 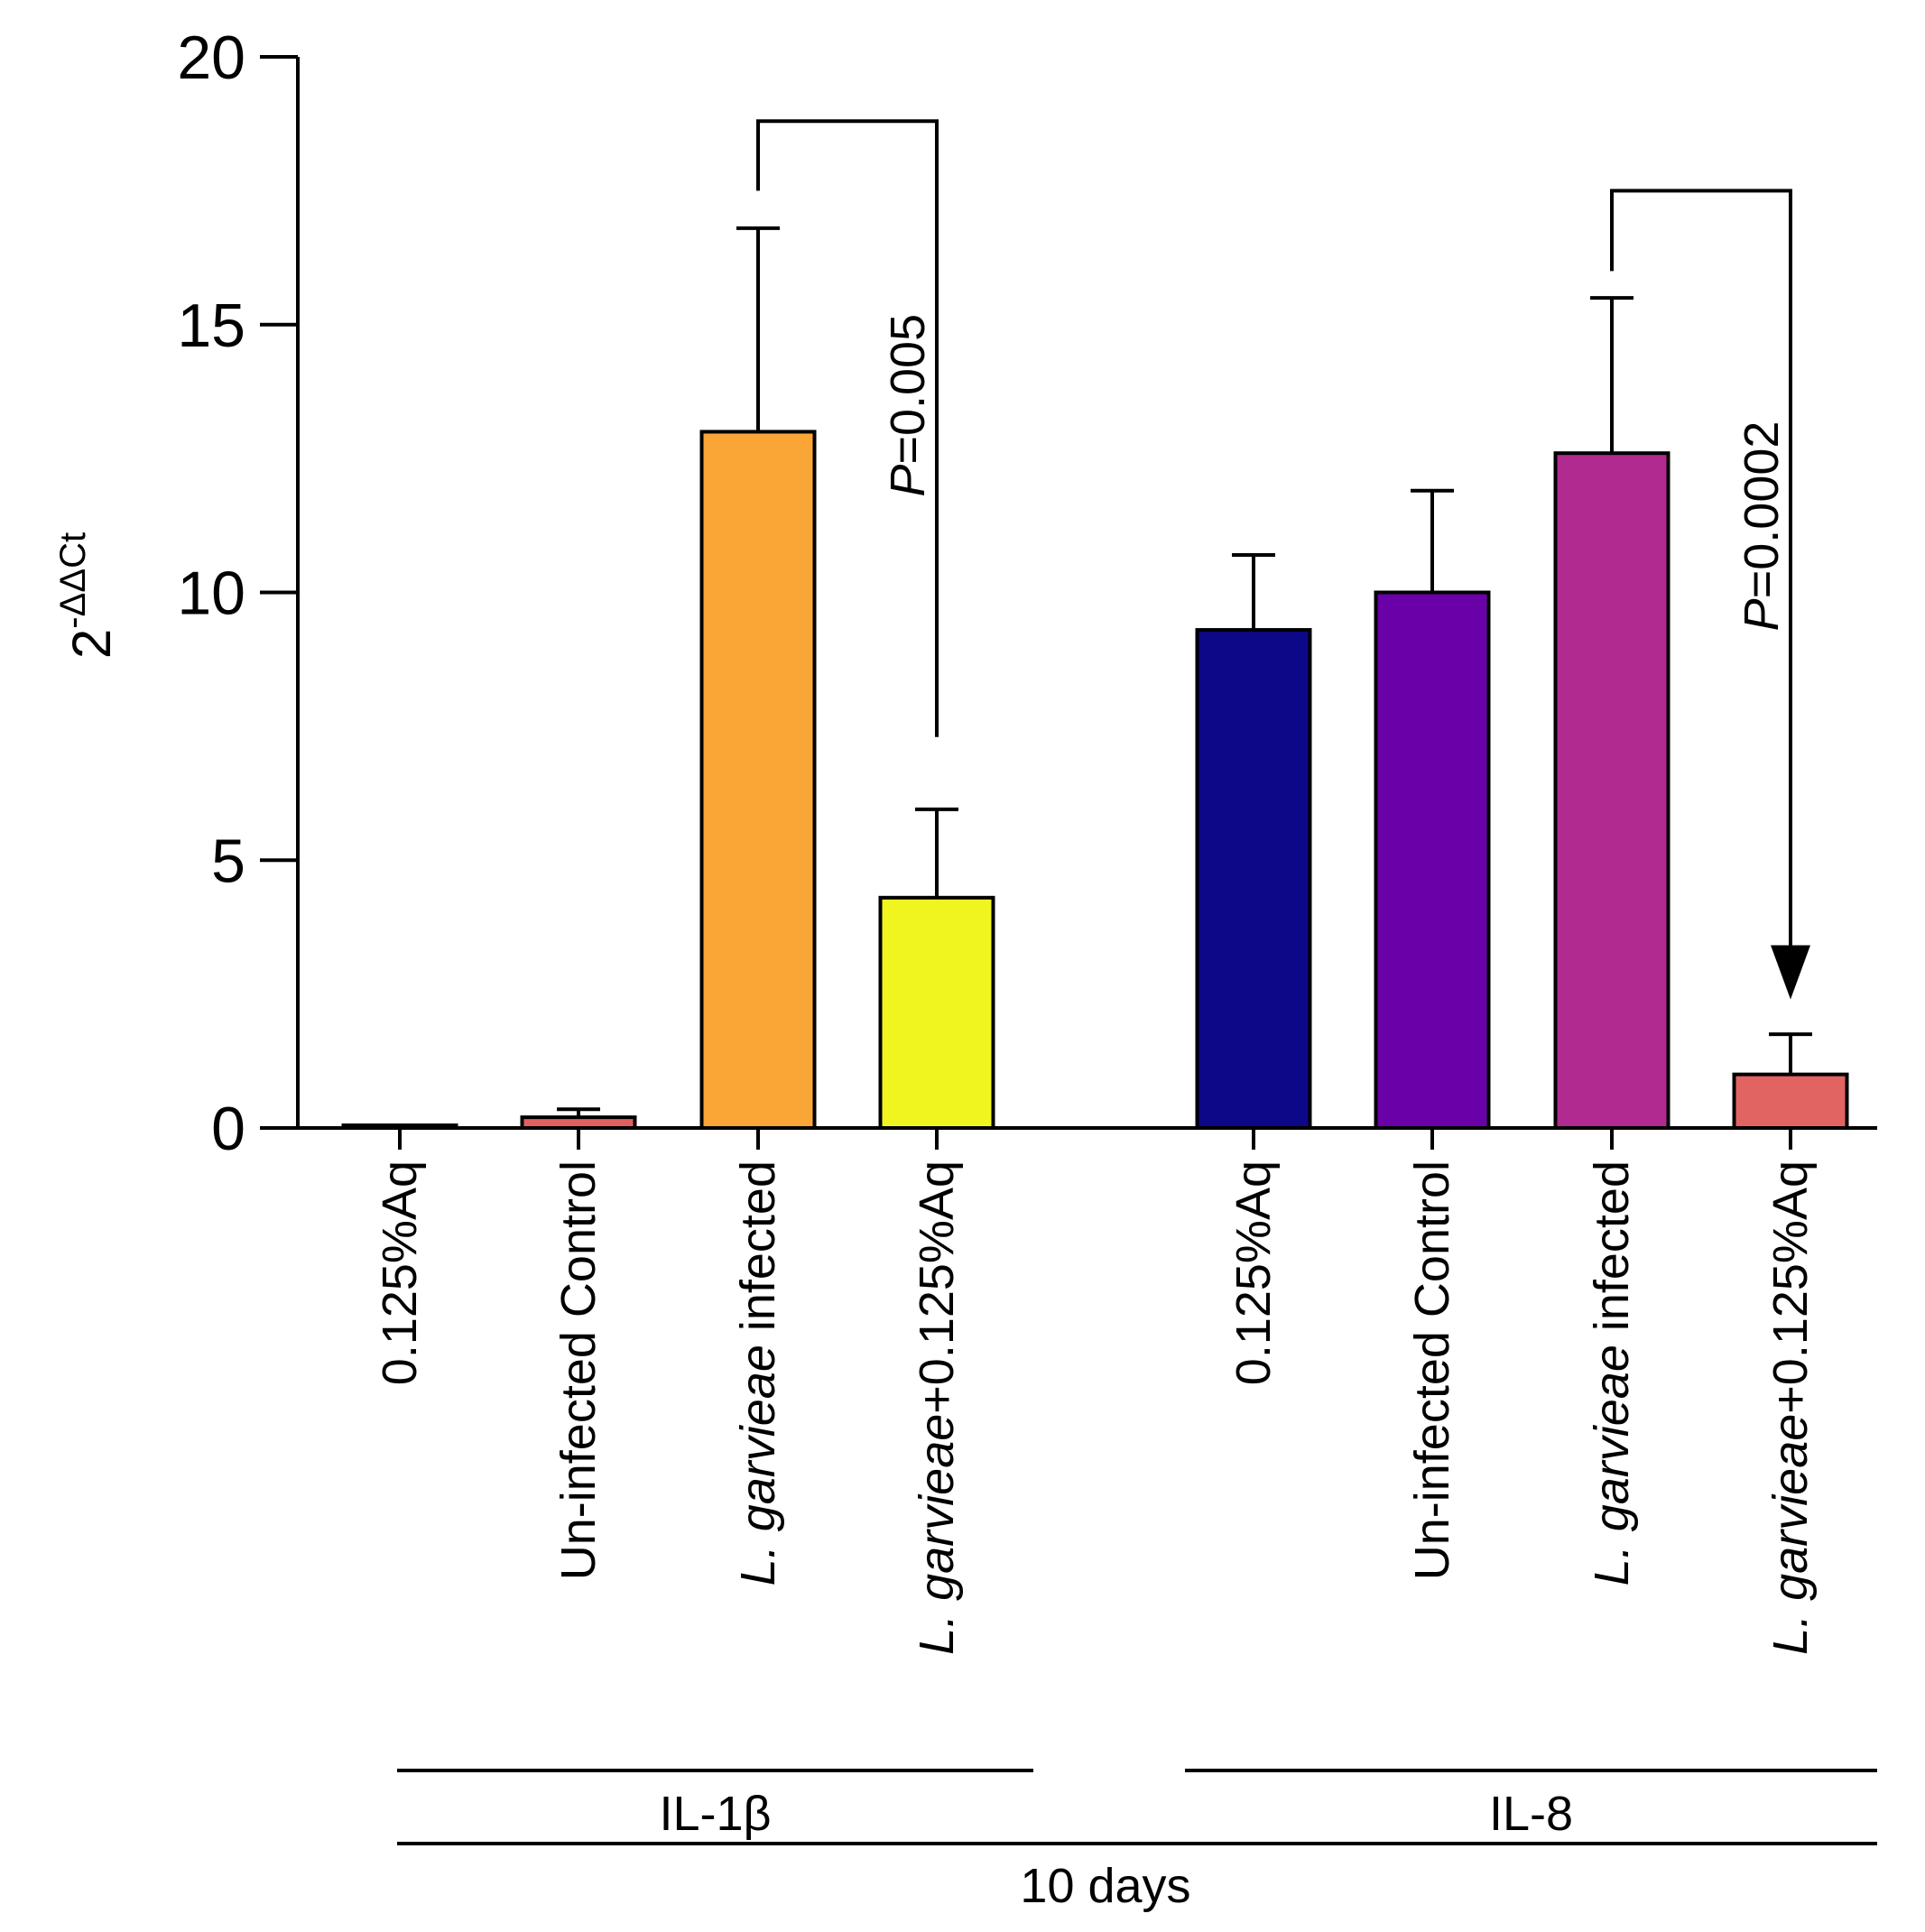 I want to click on category-label-4: L. garvieae+0.125%Aq, so click(x=937, y=1407).